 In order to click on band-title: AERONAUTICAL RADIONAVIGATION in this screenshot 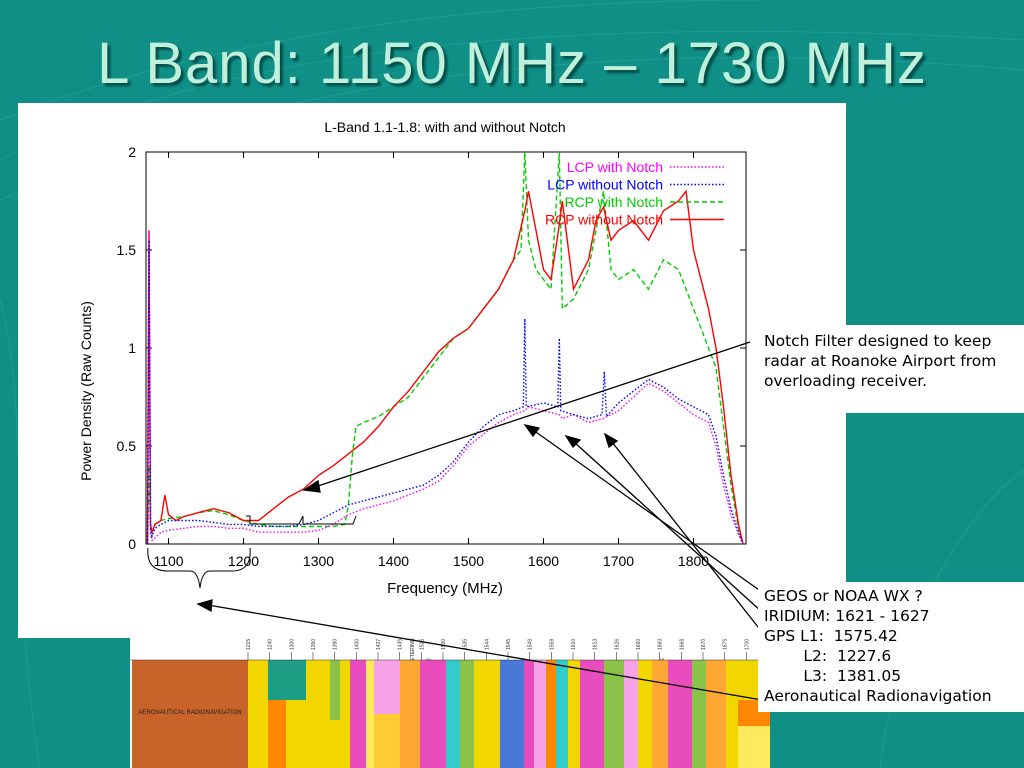, I will do `click(189, 713)`.